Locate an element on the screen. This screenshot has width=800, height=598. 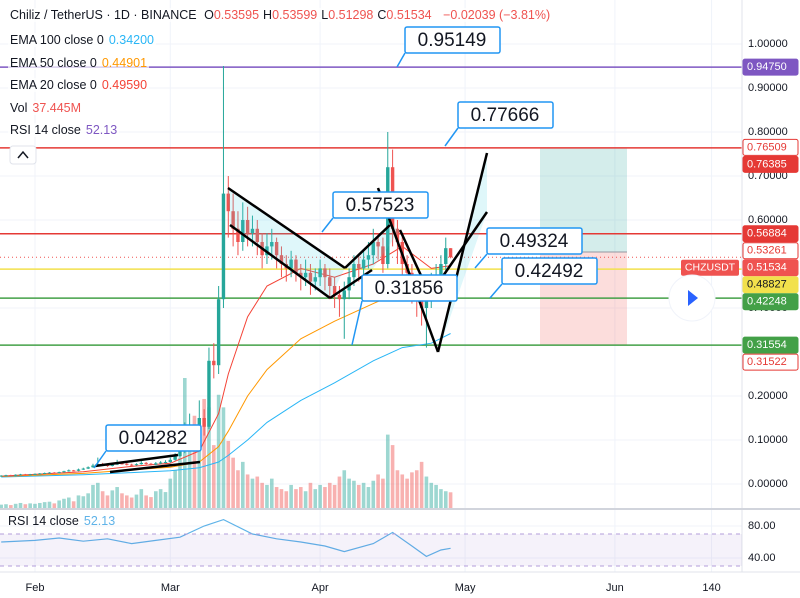
quote-label: C is located at coordinates (382, 15).